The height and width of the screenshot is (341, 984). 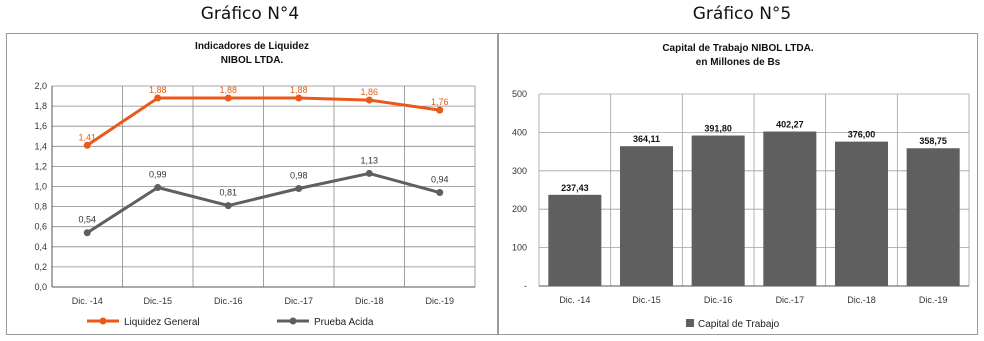 I want to click on chart1-xtick-label: Dic.-19, so click(x=439, y=301).